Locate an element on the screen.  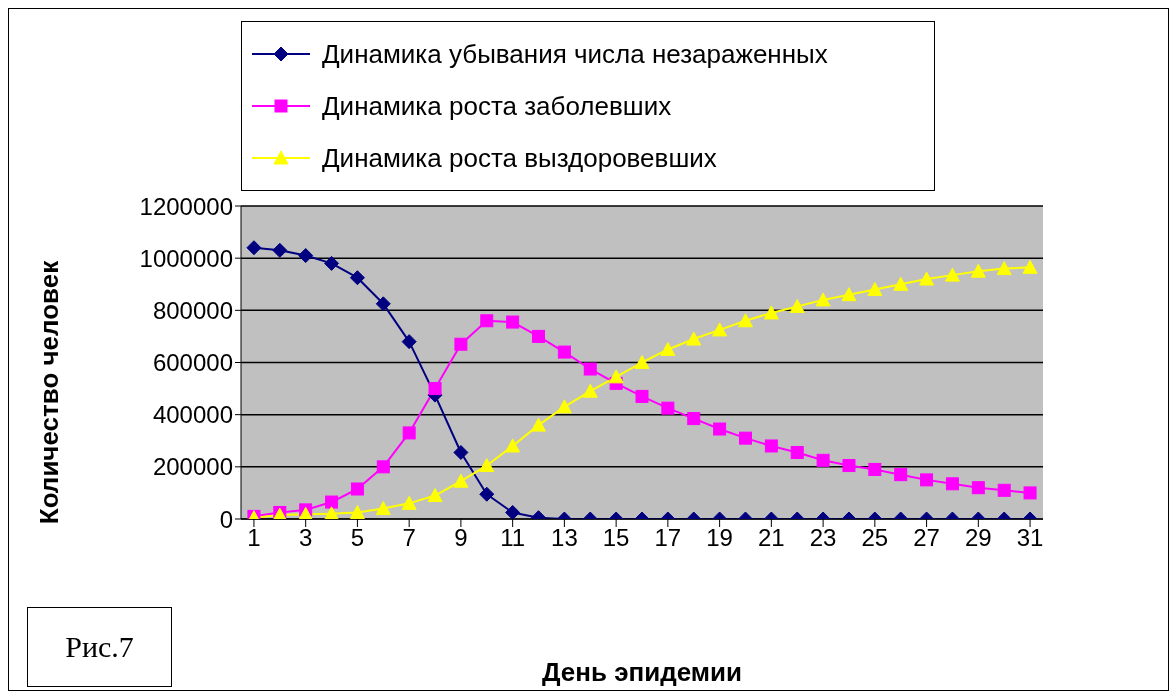
y-tick-label: 1000000 is located at coordinates (186, 258).